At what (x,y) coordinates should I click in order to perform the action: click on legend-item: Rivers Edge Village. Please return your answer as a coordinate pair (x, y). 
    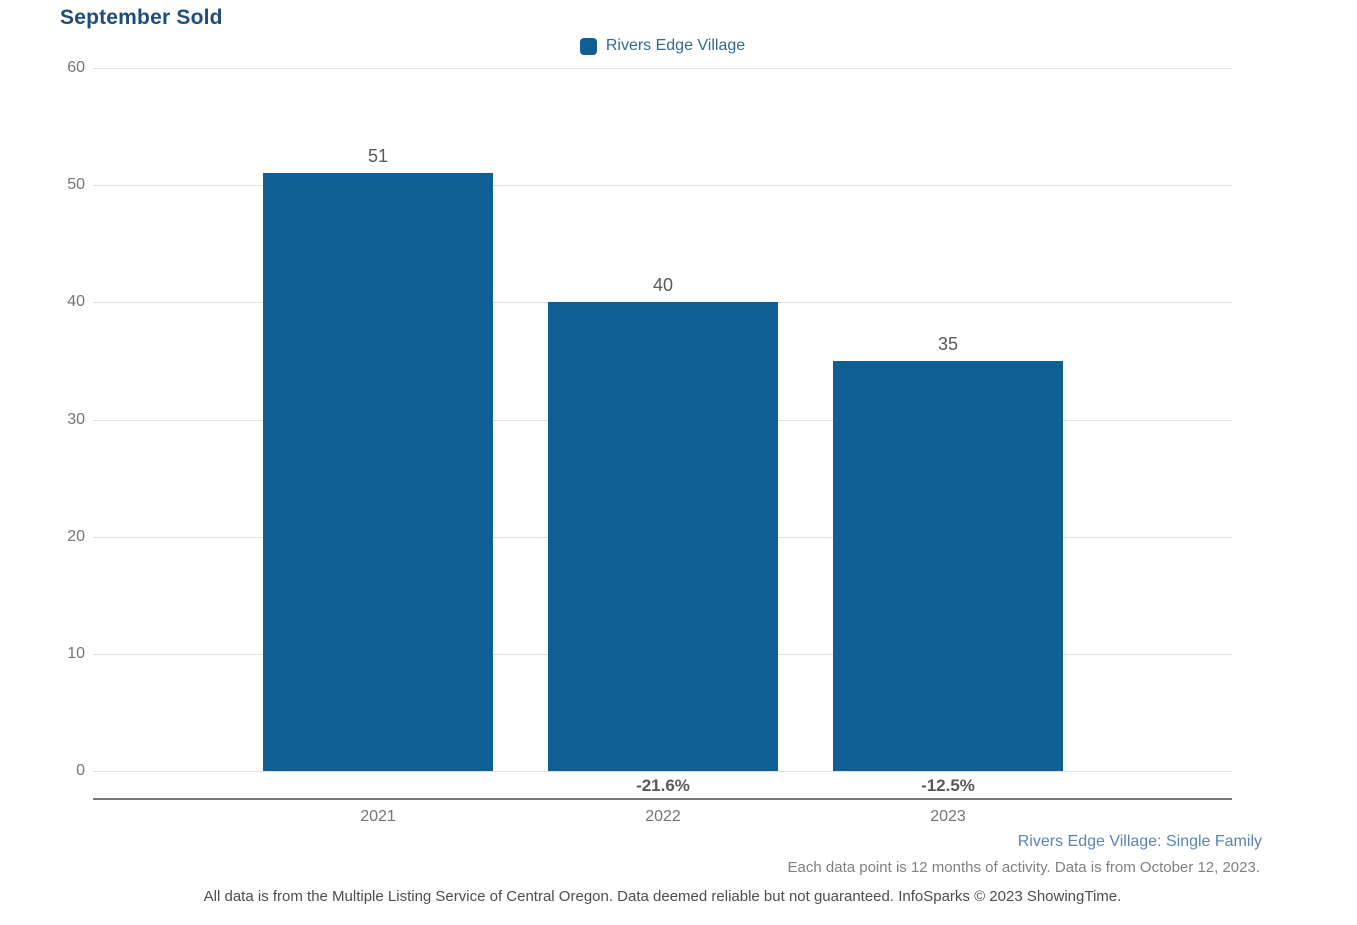
    Looking at the image, I should click on (662, 46).